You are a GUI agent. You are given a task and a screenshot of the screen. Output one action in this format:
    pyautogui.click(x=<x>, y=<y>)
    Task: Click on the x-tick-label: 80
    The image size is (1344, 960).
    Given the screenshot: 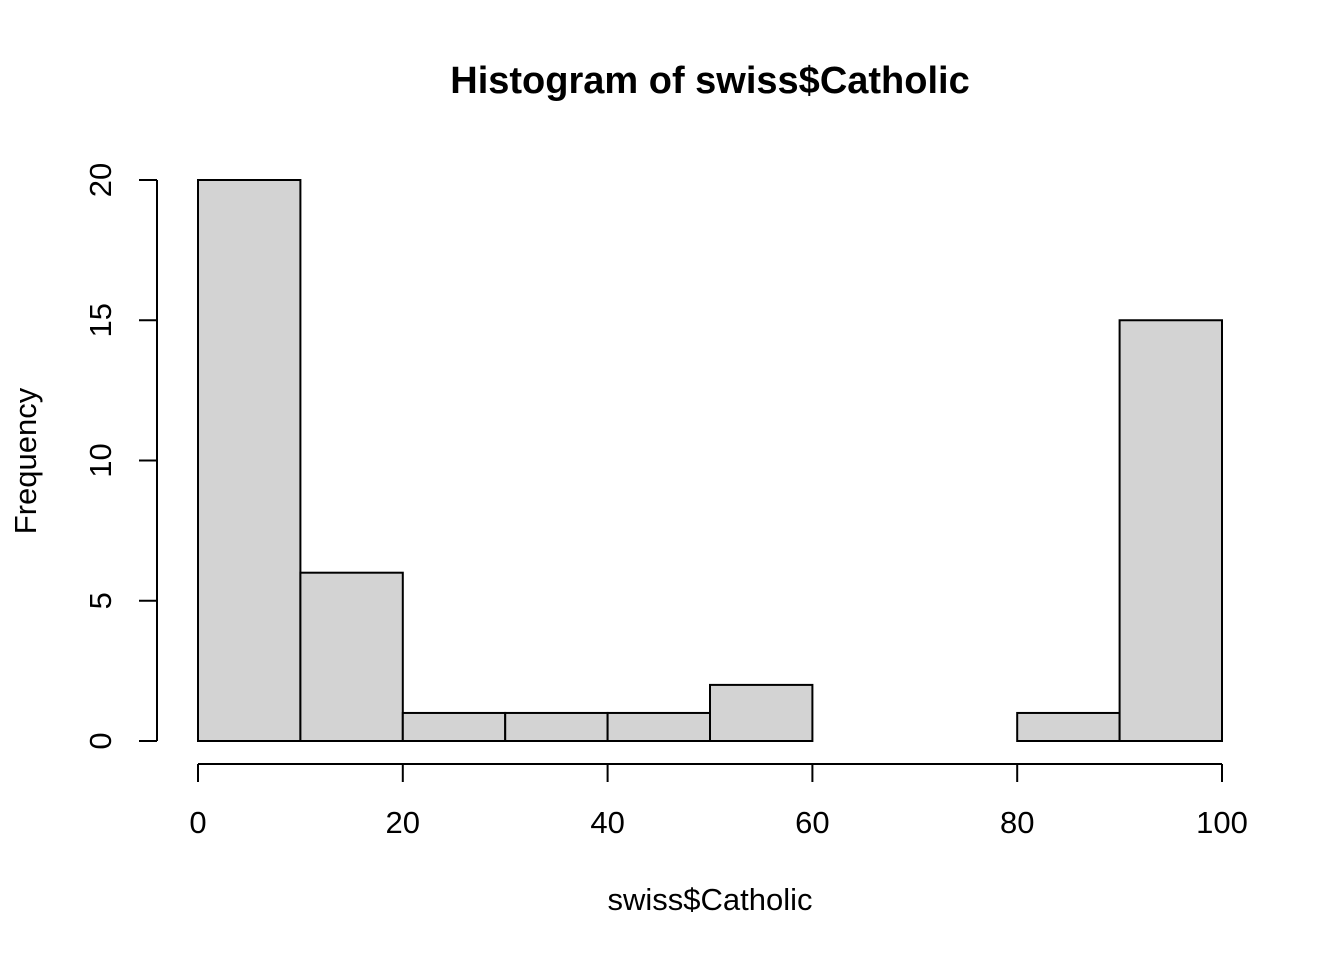 What is the action you would take?
    pyautogui.click(x=1017, y=822)
    